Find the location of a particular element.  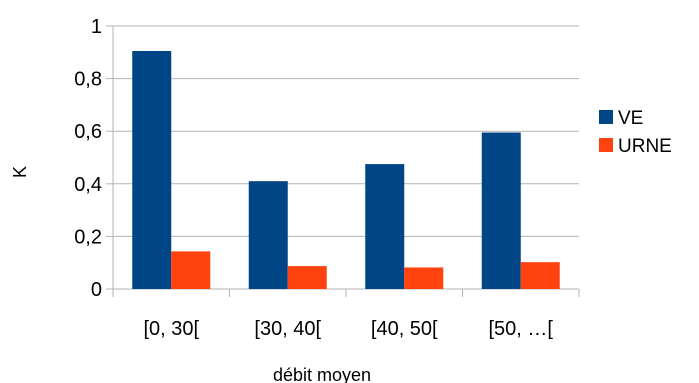

legend-swatch-urne is located at coordinates (606, 145).